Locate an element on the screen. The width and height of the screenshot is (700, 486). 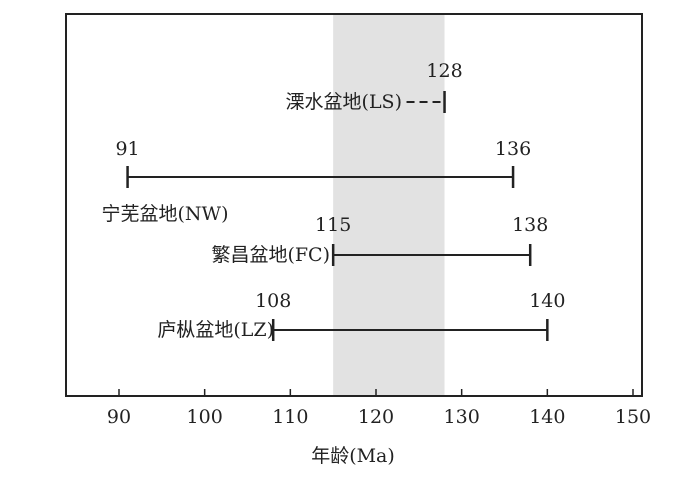
x-tick-label: 100 is located at coordinates (205, 417).